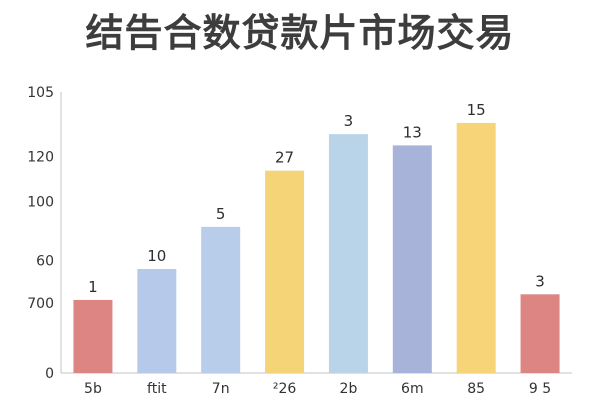 The image size is (600, 404). What do you see at coordinates (45, 262) in the screenshot?
I see `y-tick-label: 60` at bounding box center [45, 262].